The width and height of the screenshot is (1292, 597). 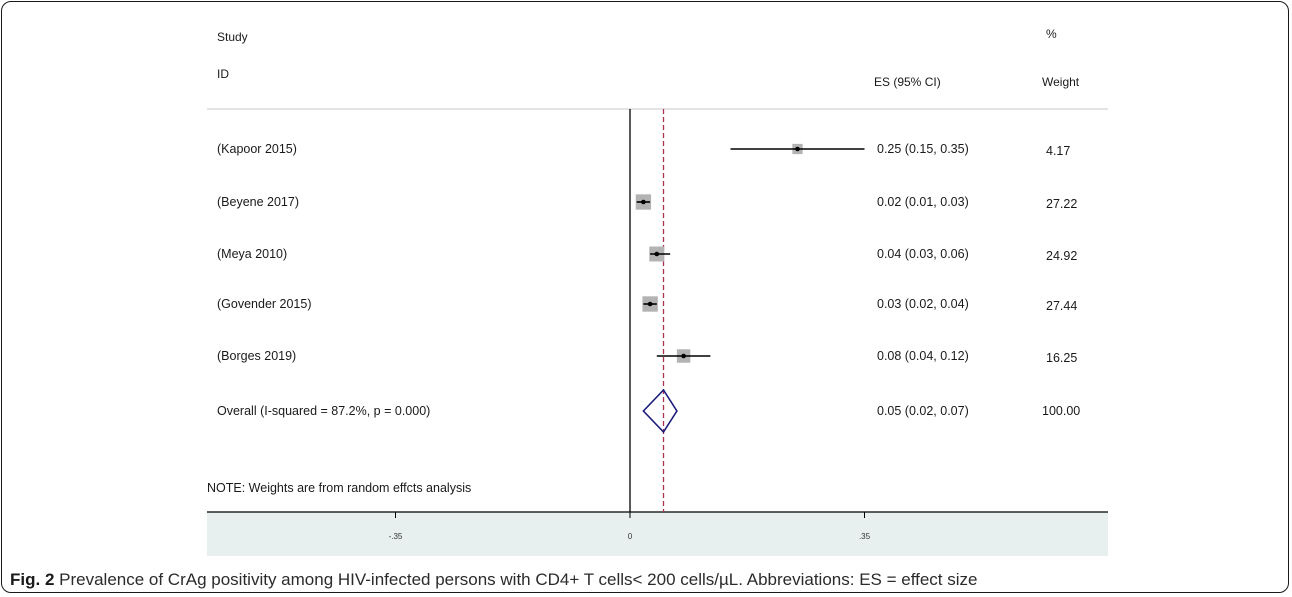 I want to click on x-axis-ticks: -.35 0 .35, so click(x=630, y=526).